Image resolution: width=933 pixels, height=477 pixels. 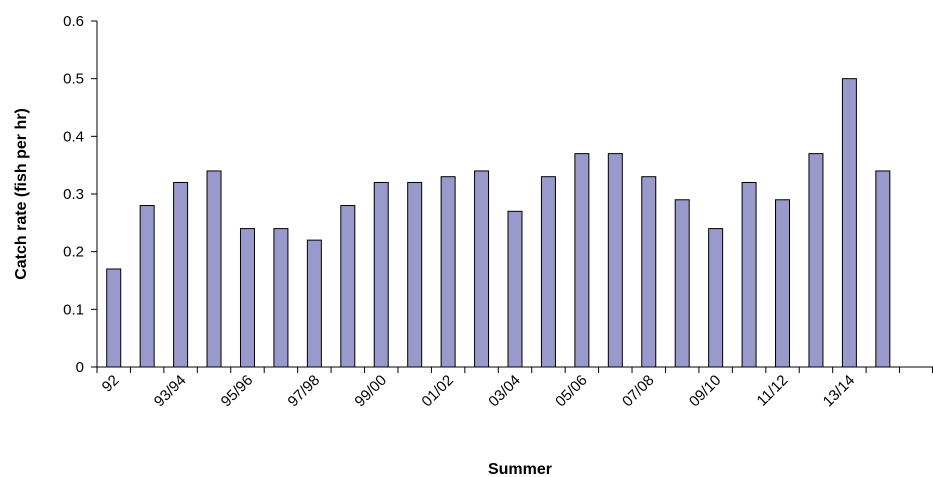 I want to click on y-tick-label: 0.2, so click(x=73, y=252).